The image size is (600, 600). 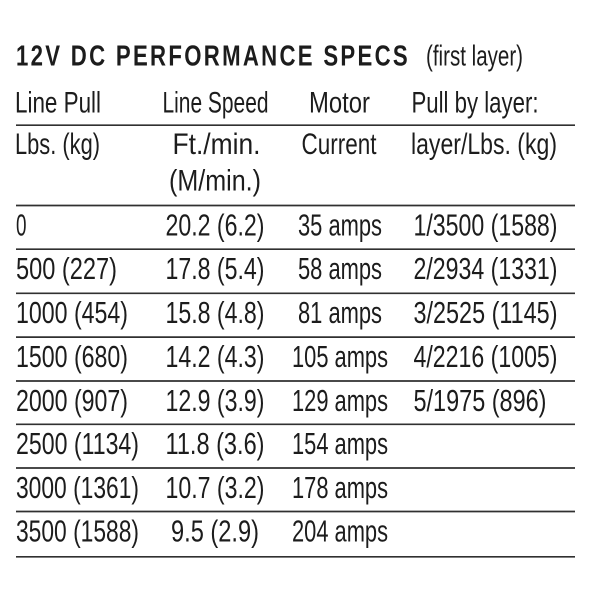 I want to click on svg-text: 1500 (680), so click(x=72, y=357).